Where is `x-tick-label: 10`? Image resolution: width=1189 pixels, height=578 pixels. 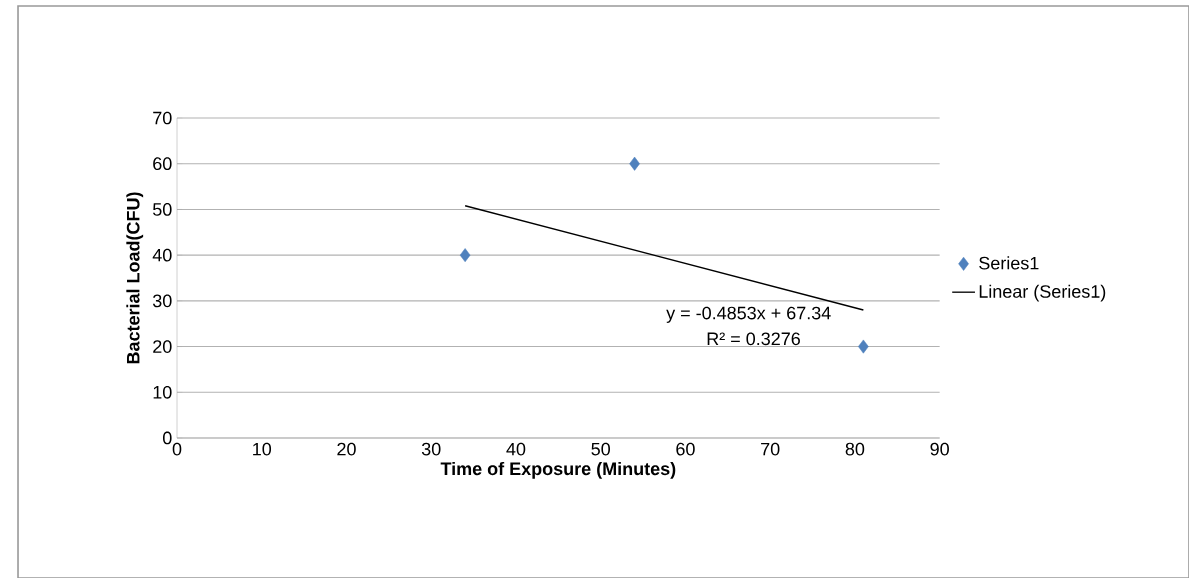 x-tick-label: 10 is located at coordinates (262, 449).